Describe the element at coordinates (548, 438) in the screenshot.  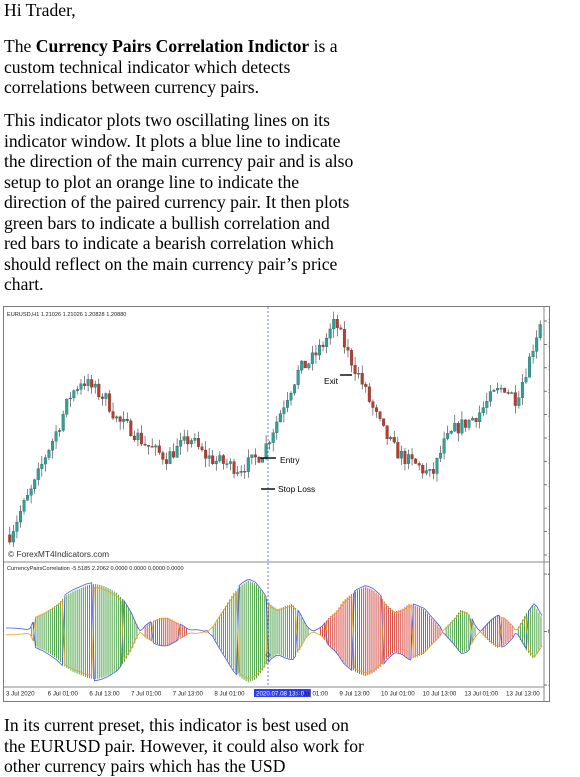
I see `price-tick-label: 1.12920` at that location.